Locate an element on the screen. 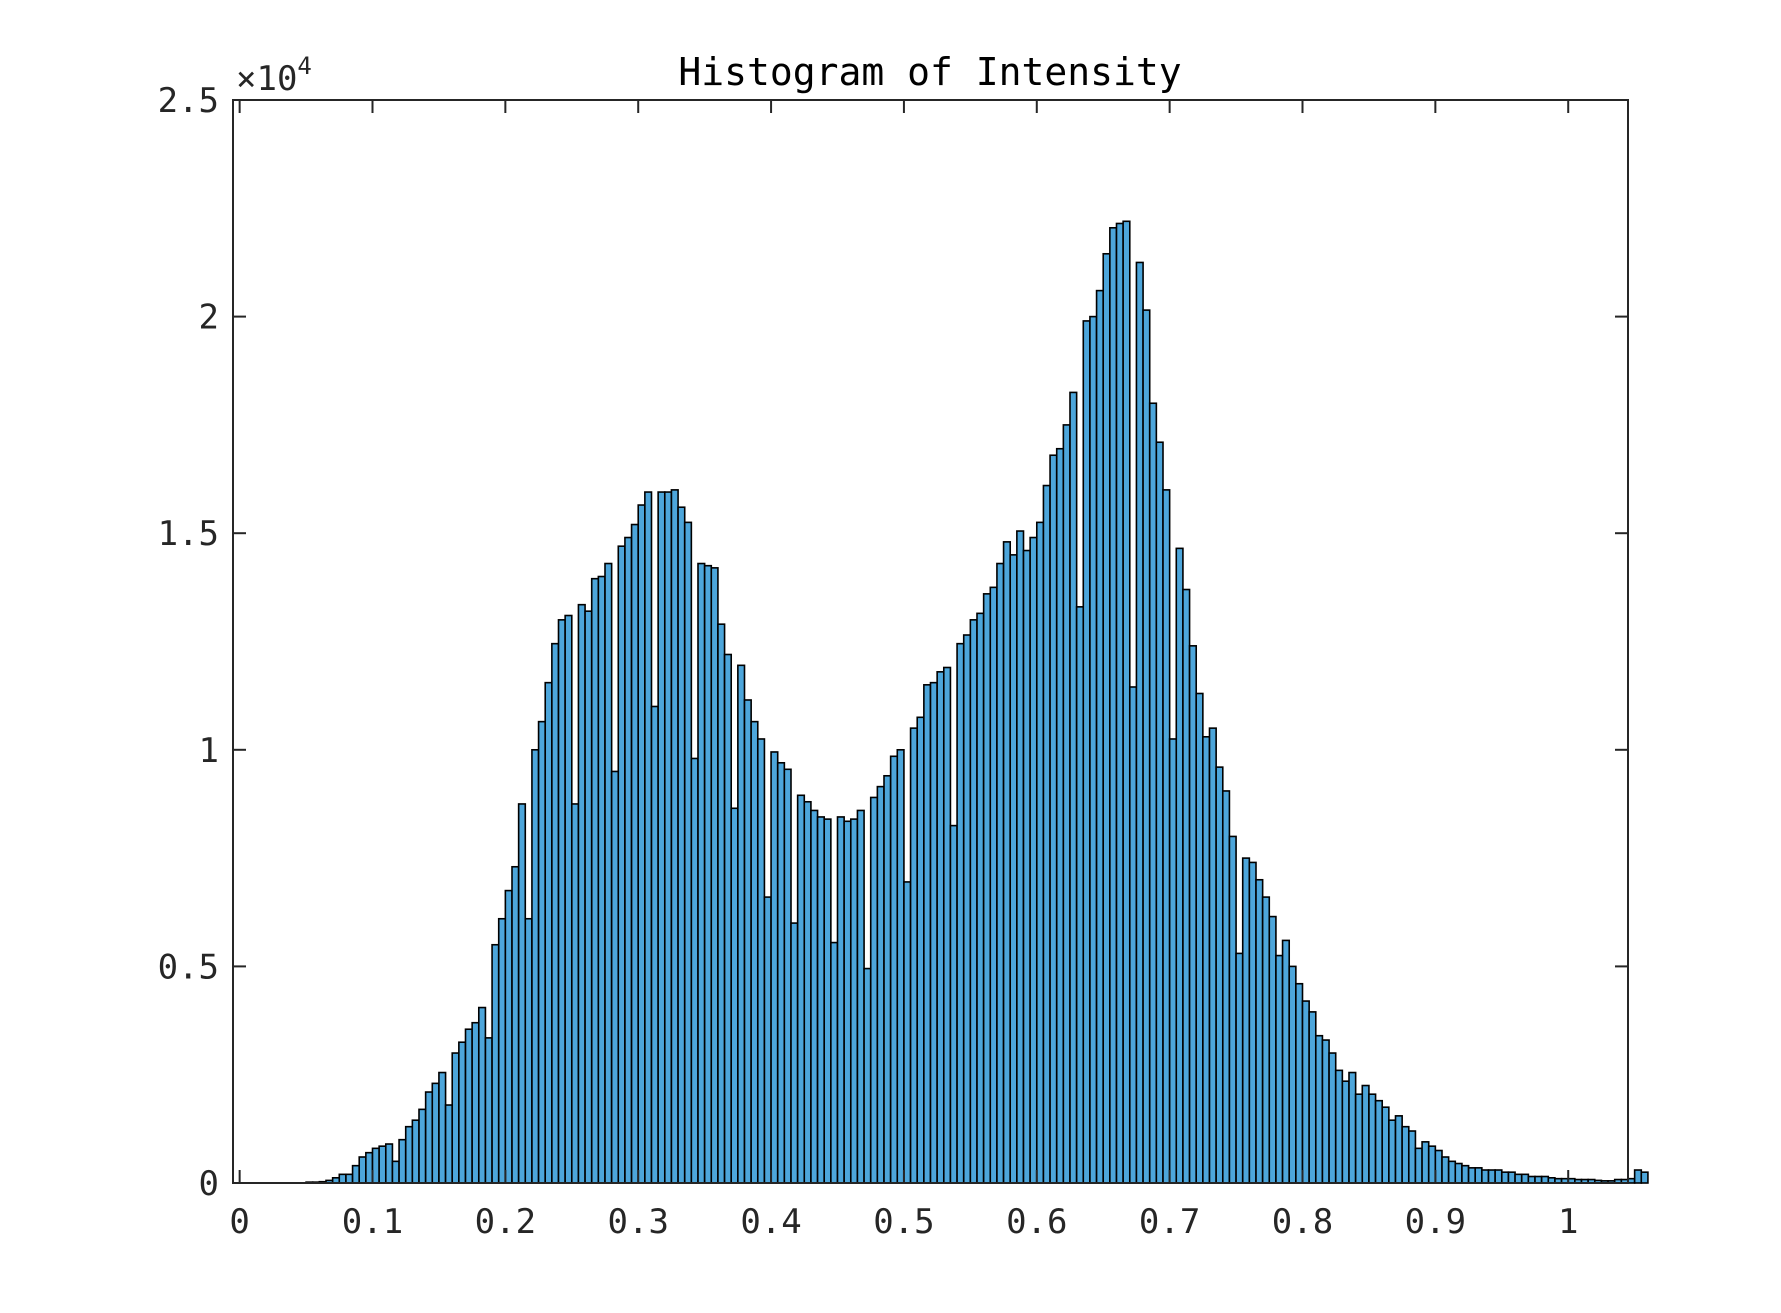  x-tick-label: 0.8 is located at coordinates (1302, 1222).